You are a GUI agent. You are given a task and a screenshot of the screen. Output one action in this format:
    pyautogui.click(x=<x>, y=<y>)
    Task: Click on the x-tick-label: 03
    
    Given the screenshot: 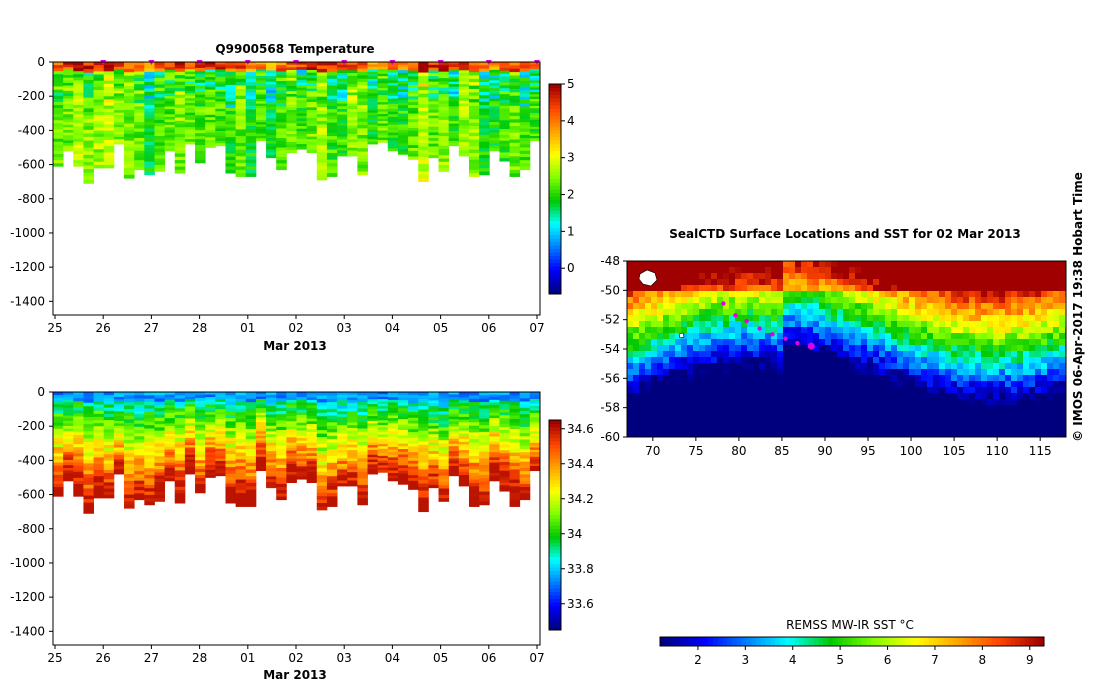 What is the action you would take?
    pyautogui.click(x=344, y=328)
    